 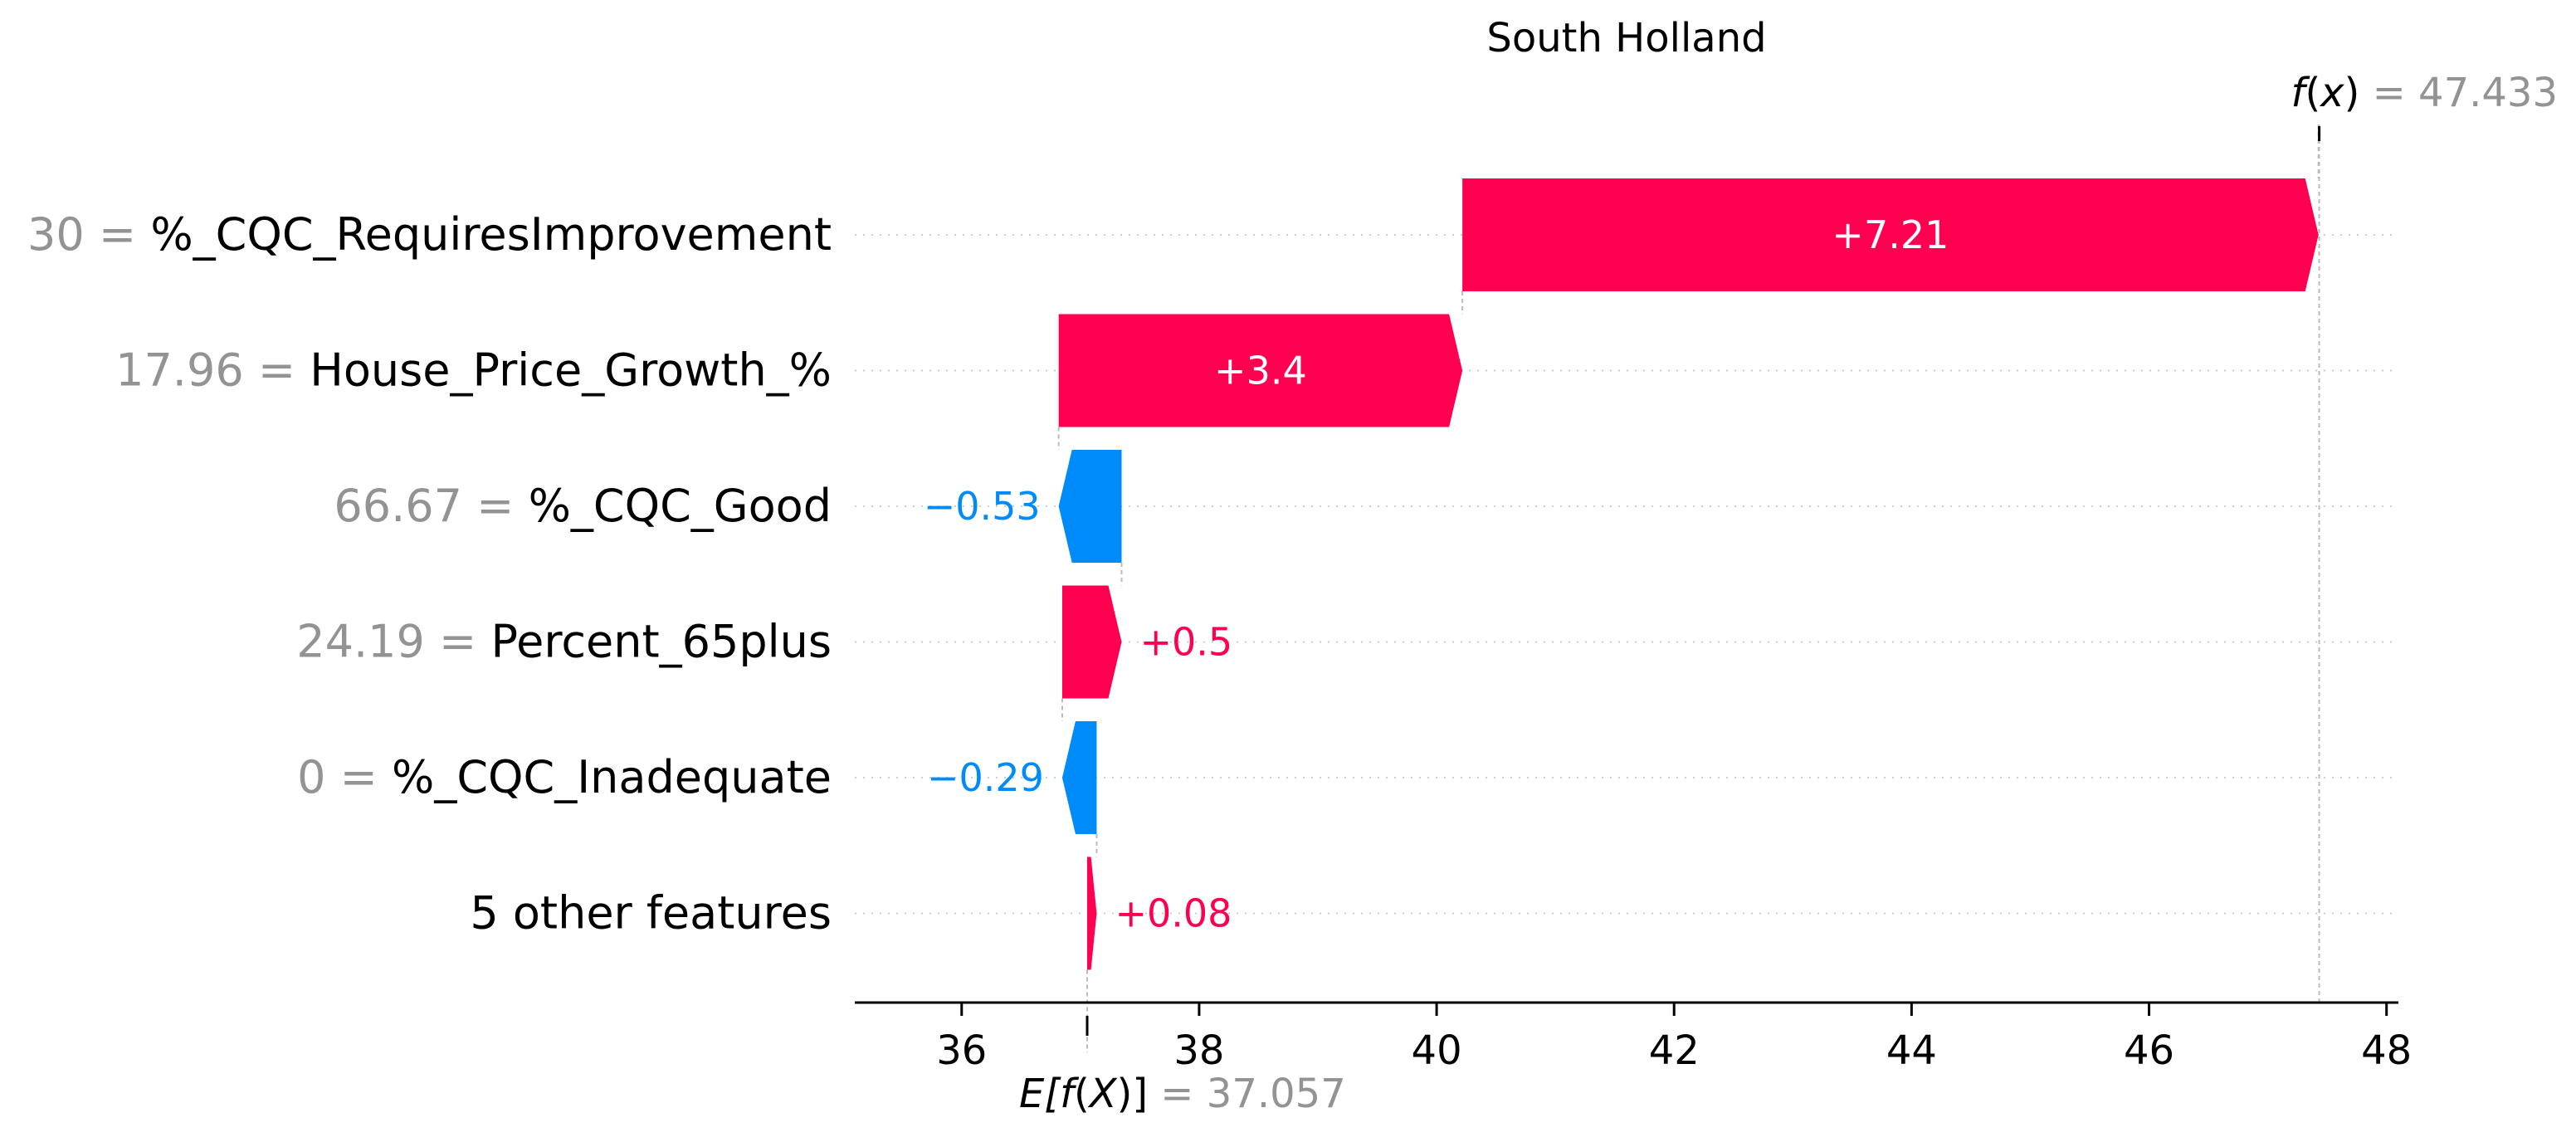 I want to click on feature-label: 24.19 = Percent_65plus, so click(x=564, y=642).